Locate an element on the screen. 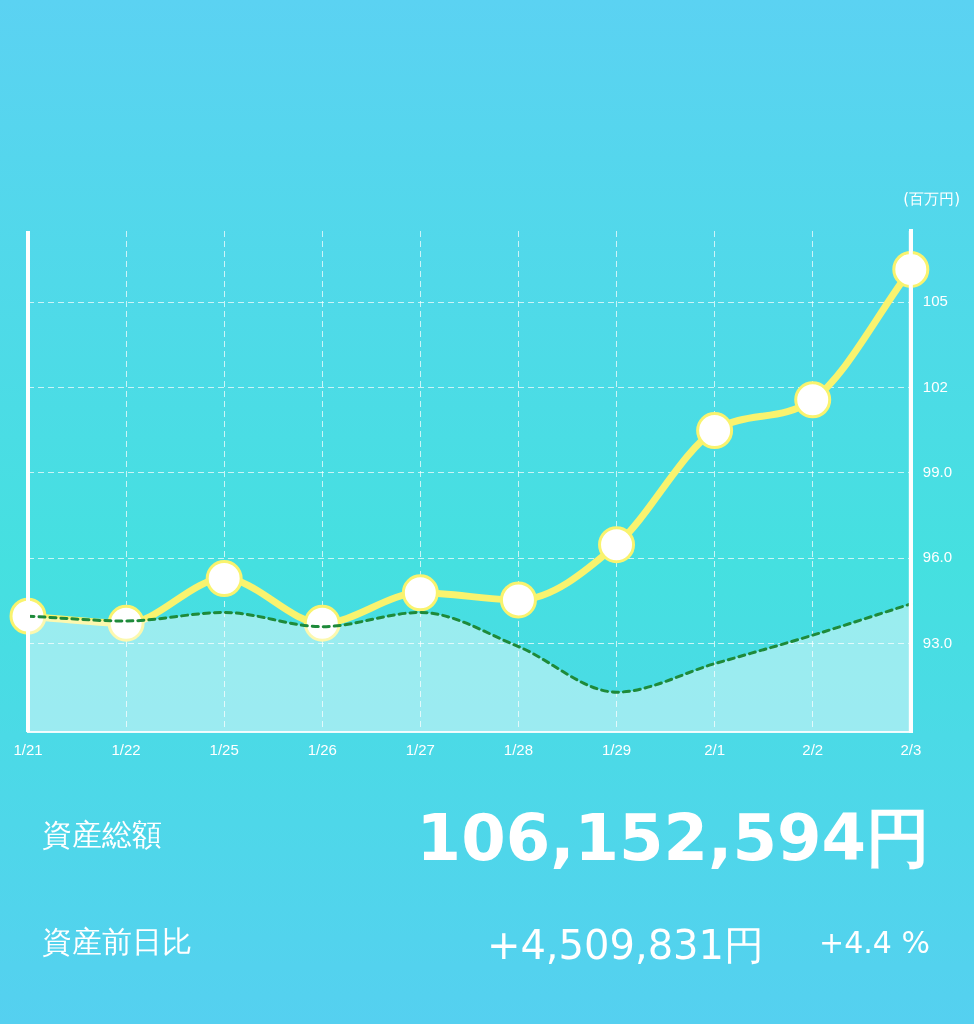  y-tick-label: 99.0 is located at coordinates (937, 472).